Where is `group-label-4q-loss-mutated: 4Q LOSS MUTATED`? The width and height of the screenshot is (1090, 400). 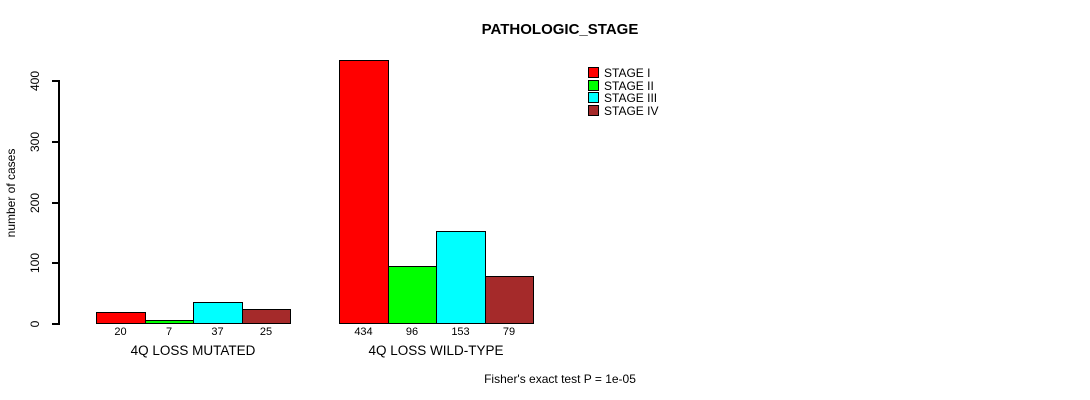
group-label-4q-loss-mutated: 4Q LOSS MUTATED is located at coordinates (193, 350).